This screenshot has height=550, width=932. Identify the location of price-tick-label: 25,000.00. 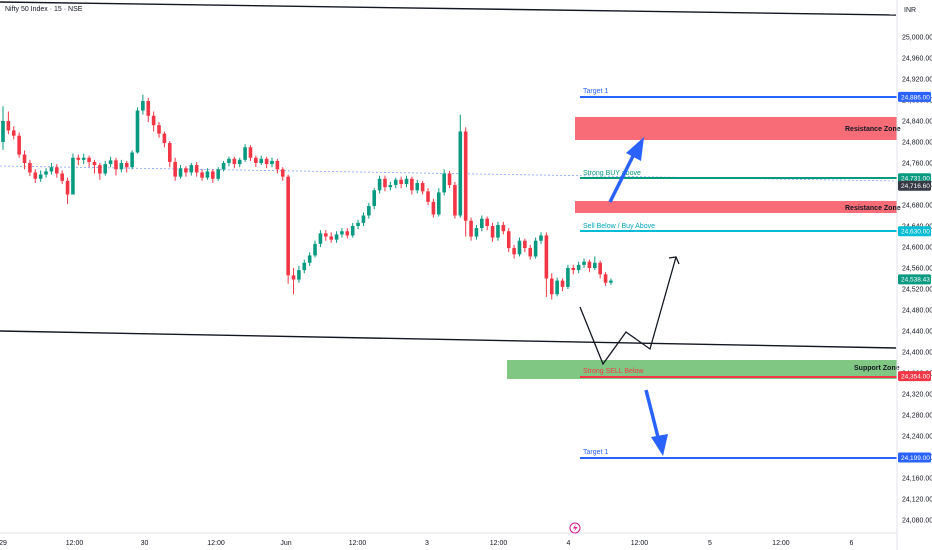
(917, 38).